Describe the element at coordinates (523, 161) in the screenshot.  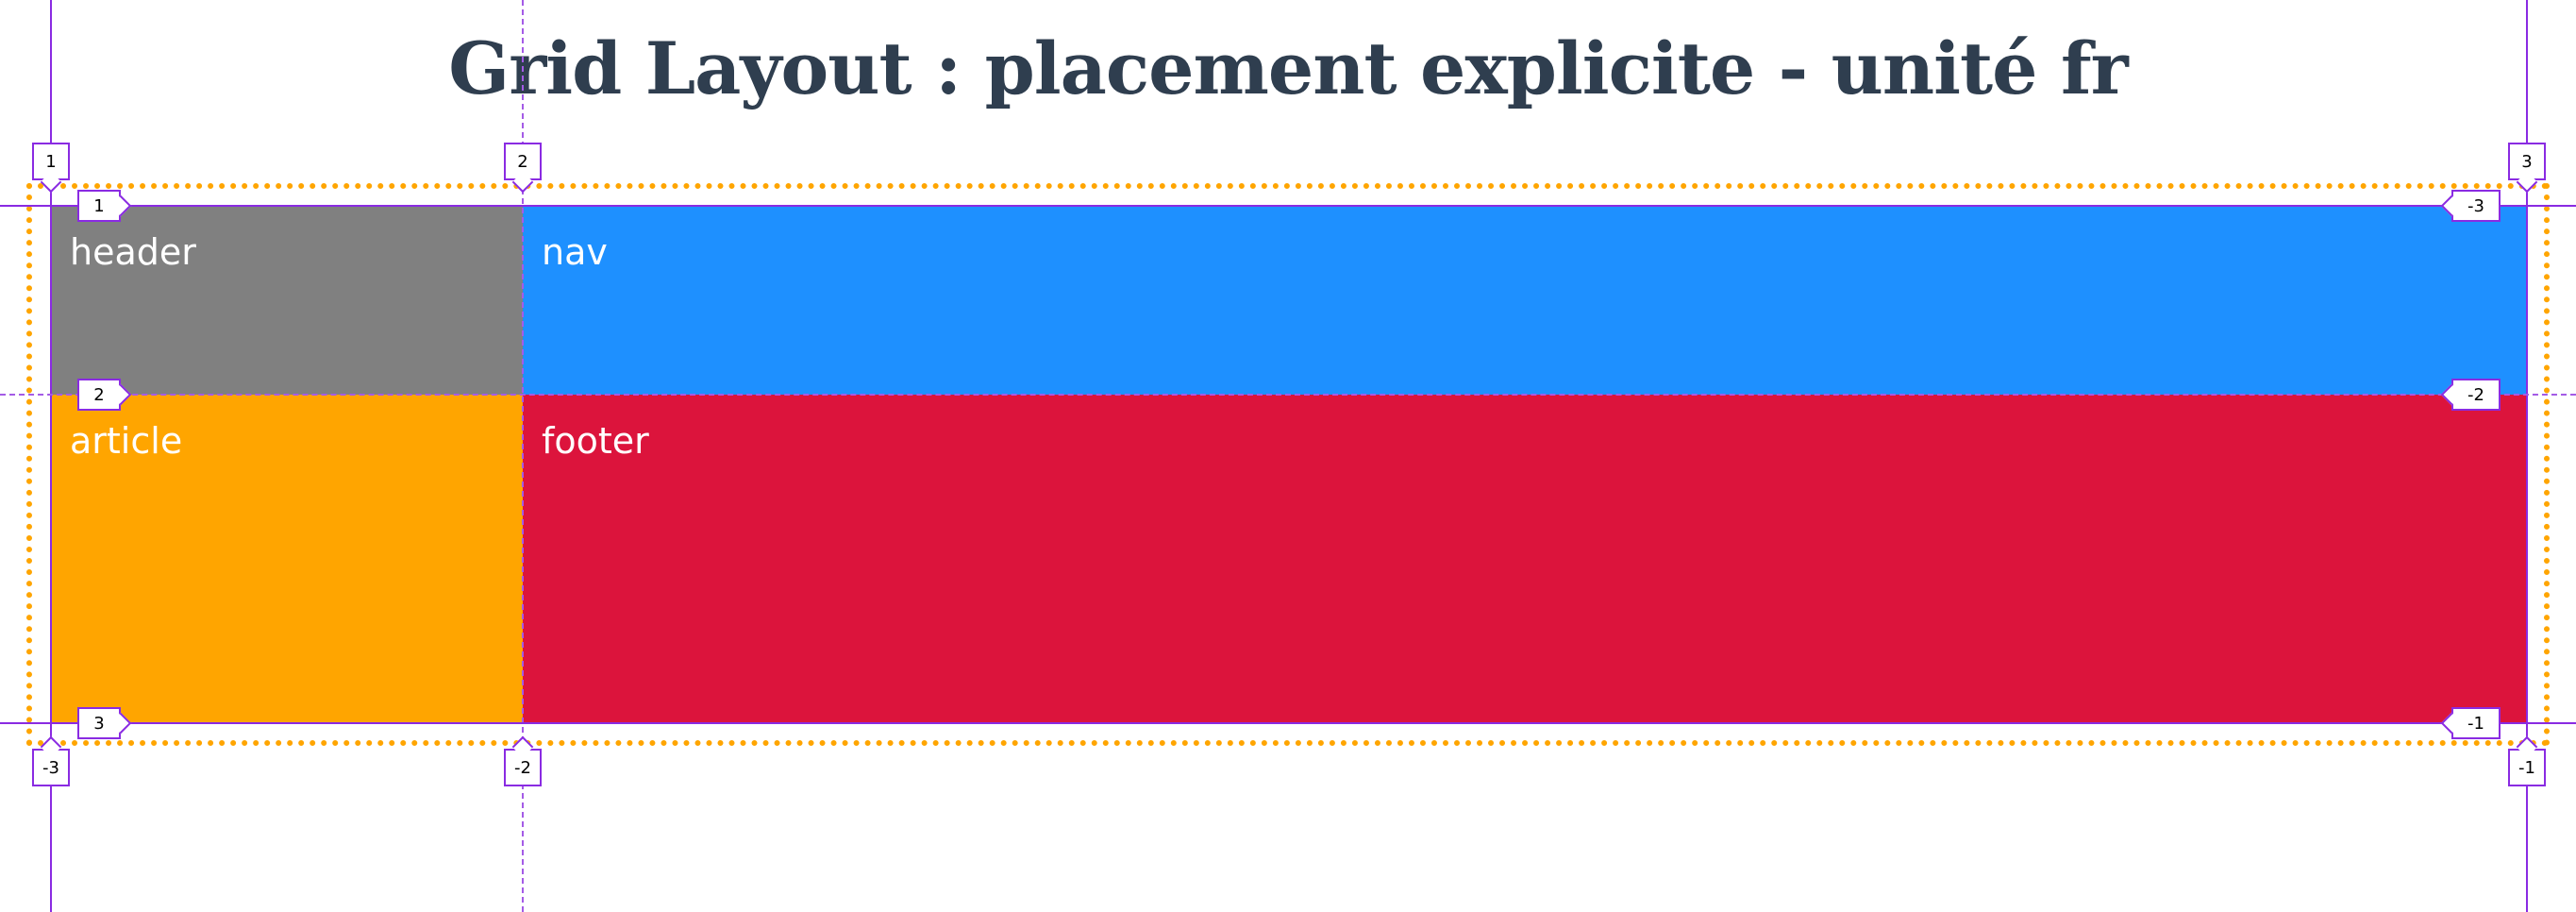
I see `column-line-number-badge: 2` at that location.